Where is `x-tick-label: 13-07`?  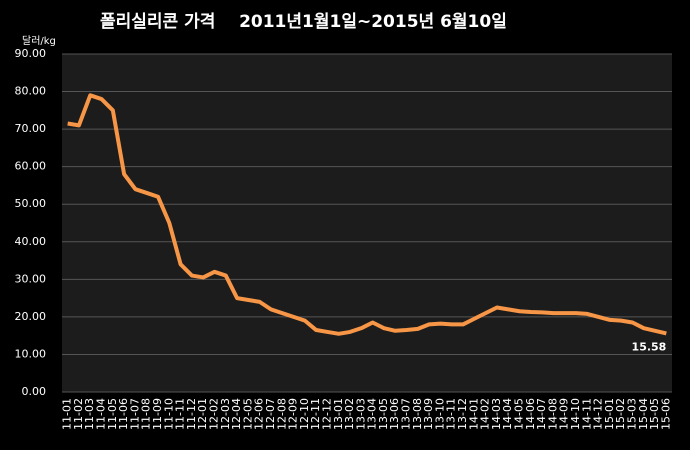 x-tick-label: 13-07 is located at coordinates (406, 414).